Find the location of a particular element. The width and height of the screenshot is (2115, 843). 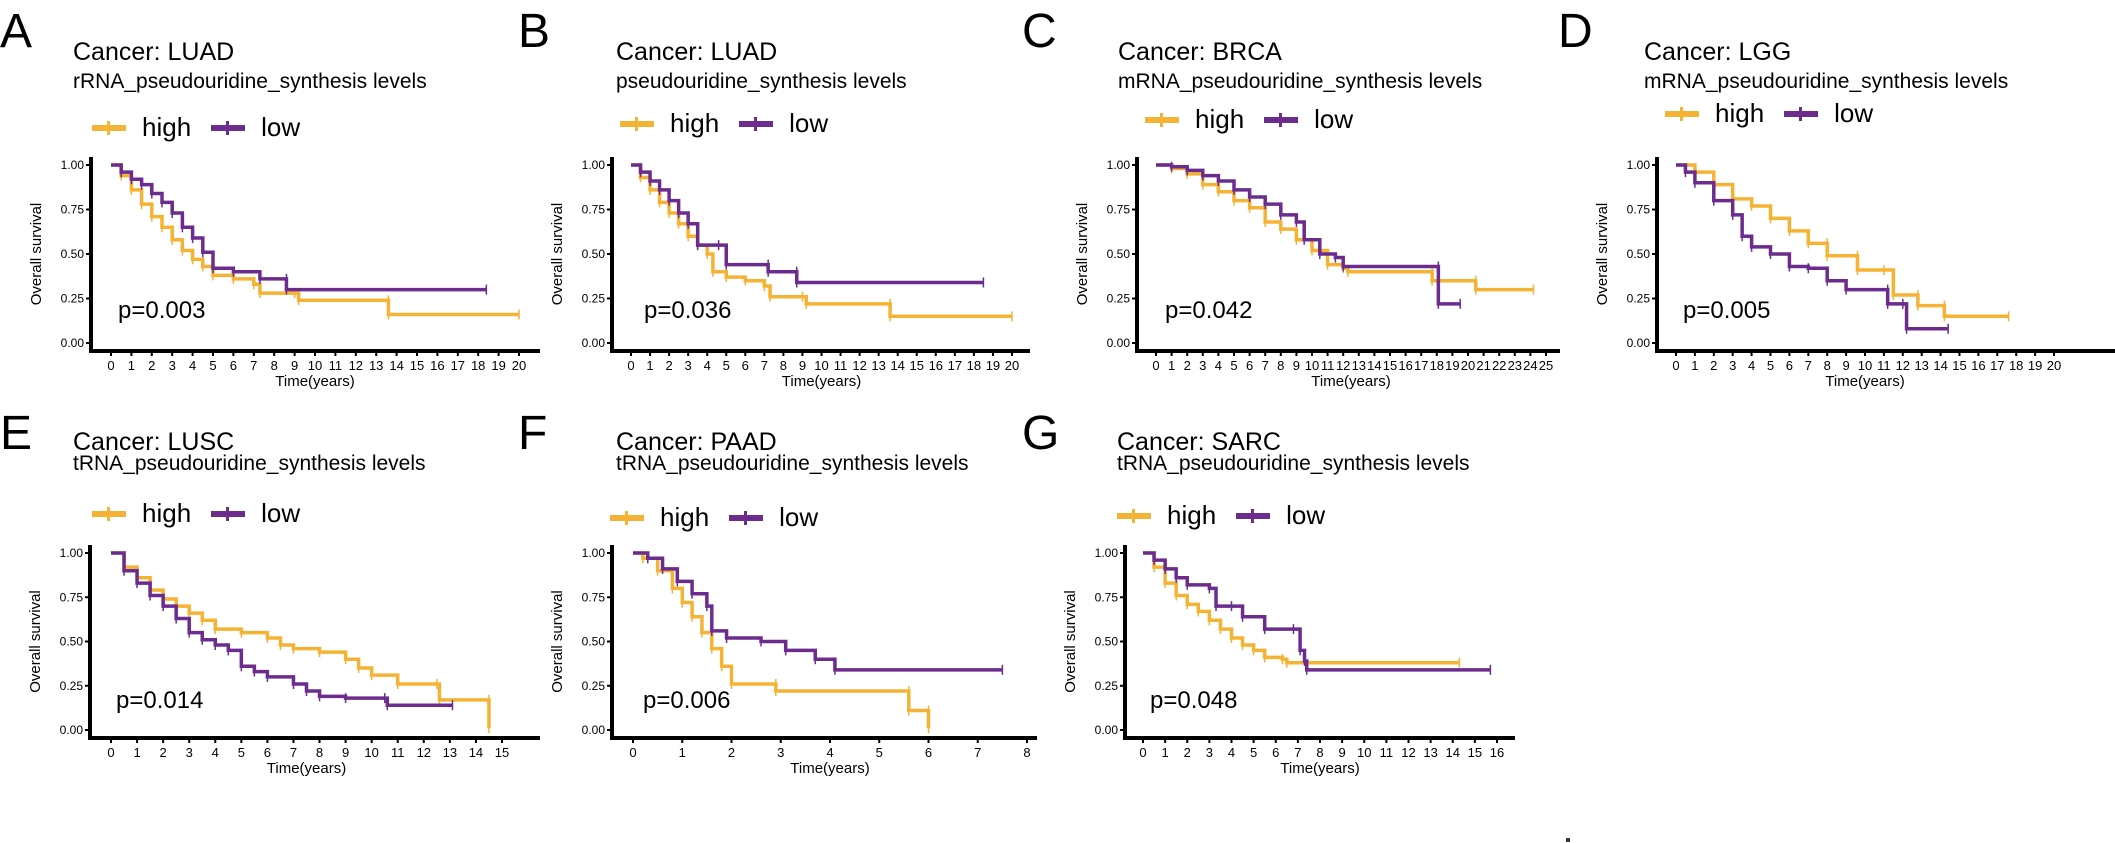

p-value: p=0.048 is located at coordinates (1193, 700).